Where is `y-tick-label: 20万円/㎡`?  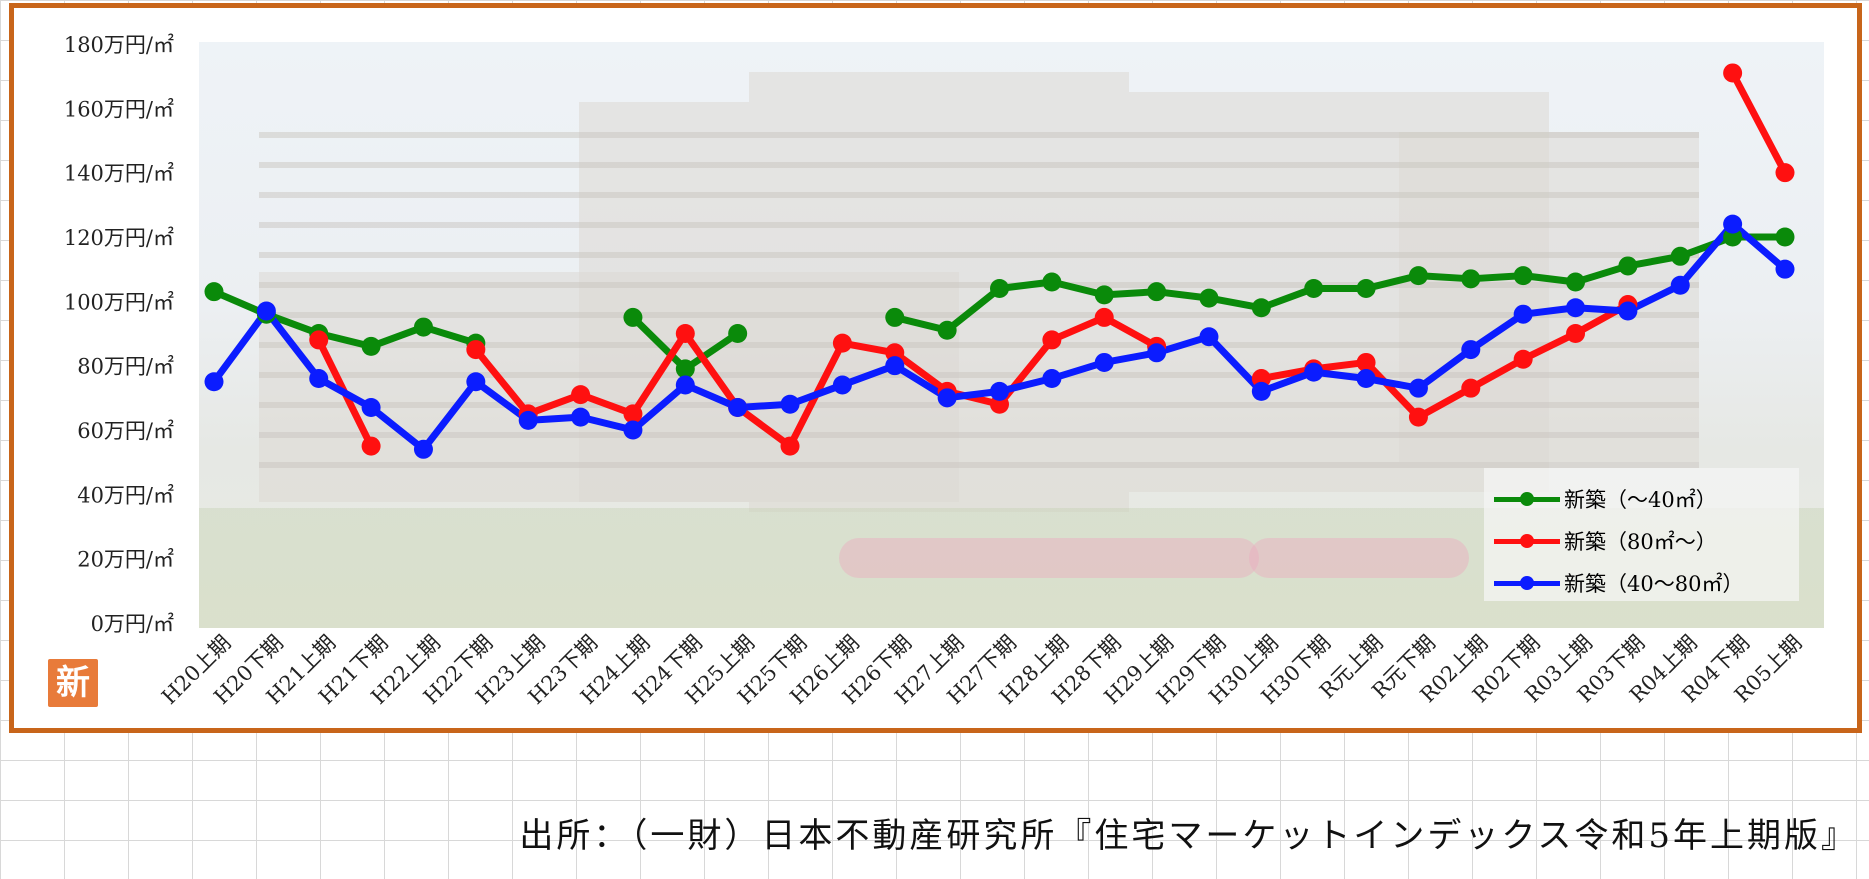 y-tick-label: 20万円/㎡ is located at coordinates (125, 560).